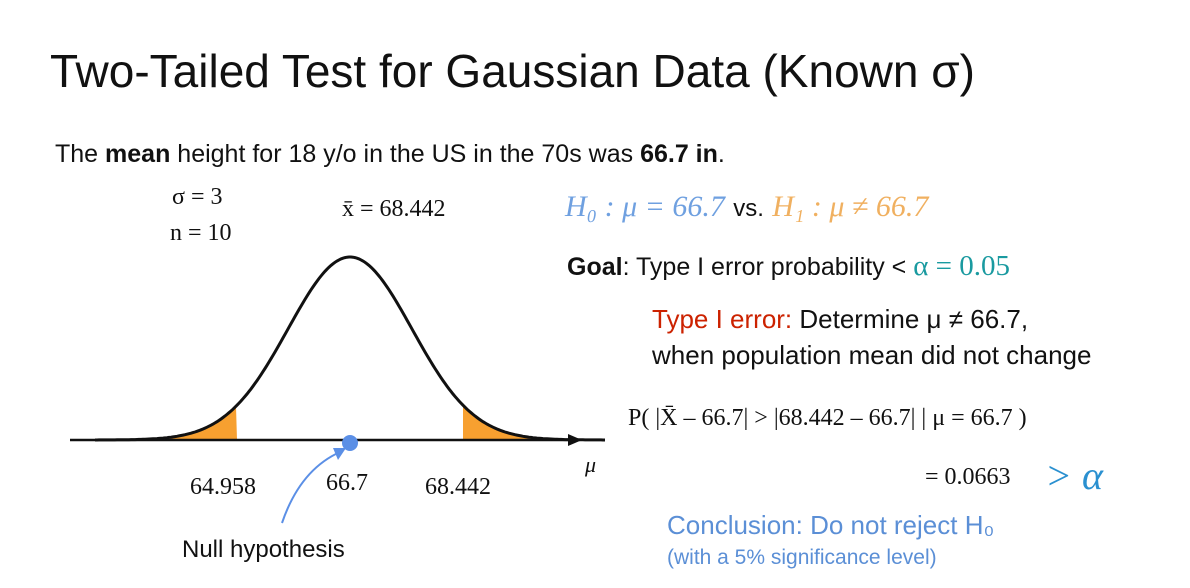 Image resolution: width=1190 pixels, height=588 pixels. Describe the element at coordinates (168, 423) in the screenshot. I see `left-tail` at that location.